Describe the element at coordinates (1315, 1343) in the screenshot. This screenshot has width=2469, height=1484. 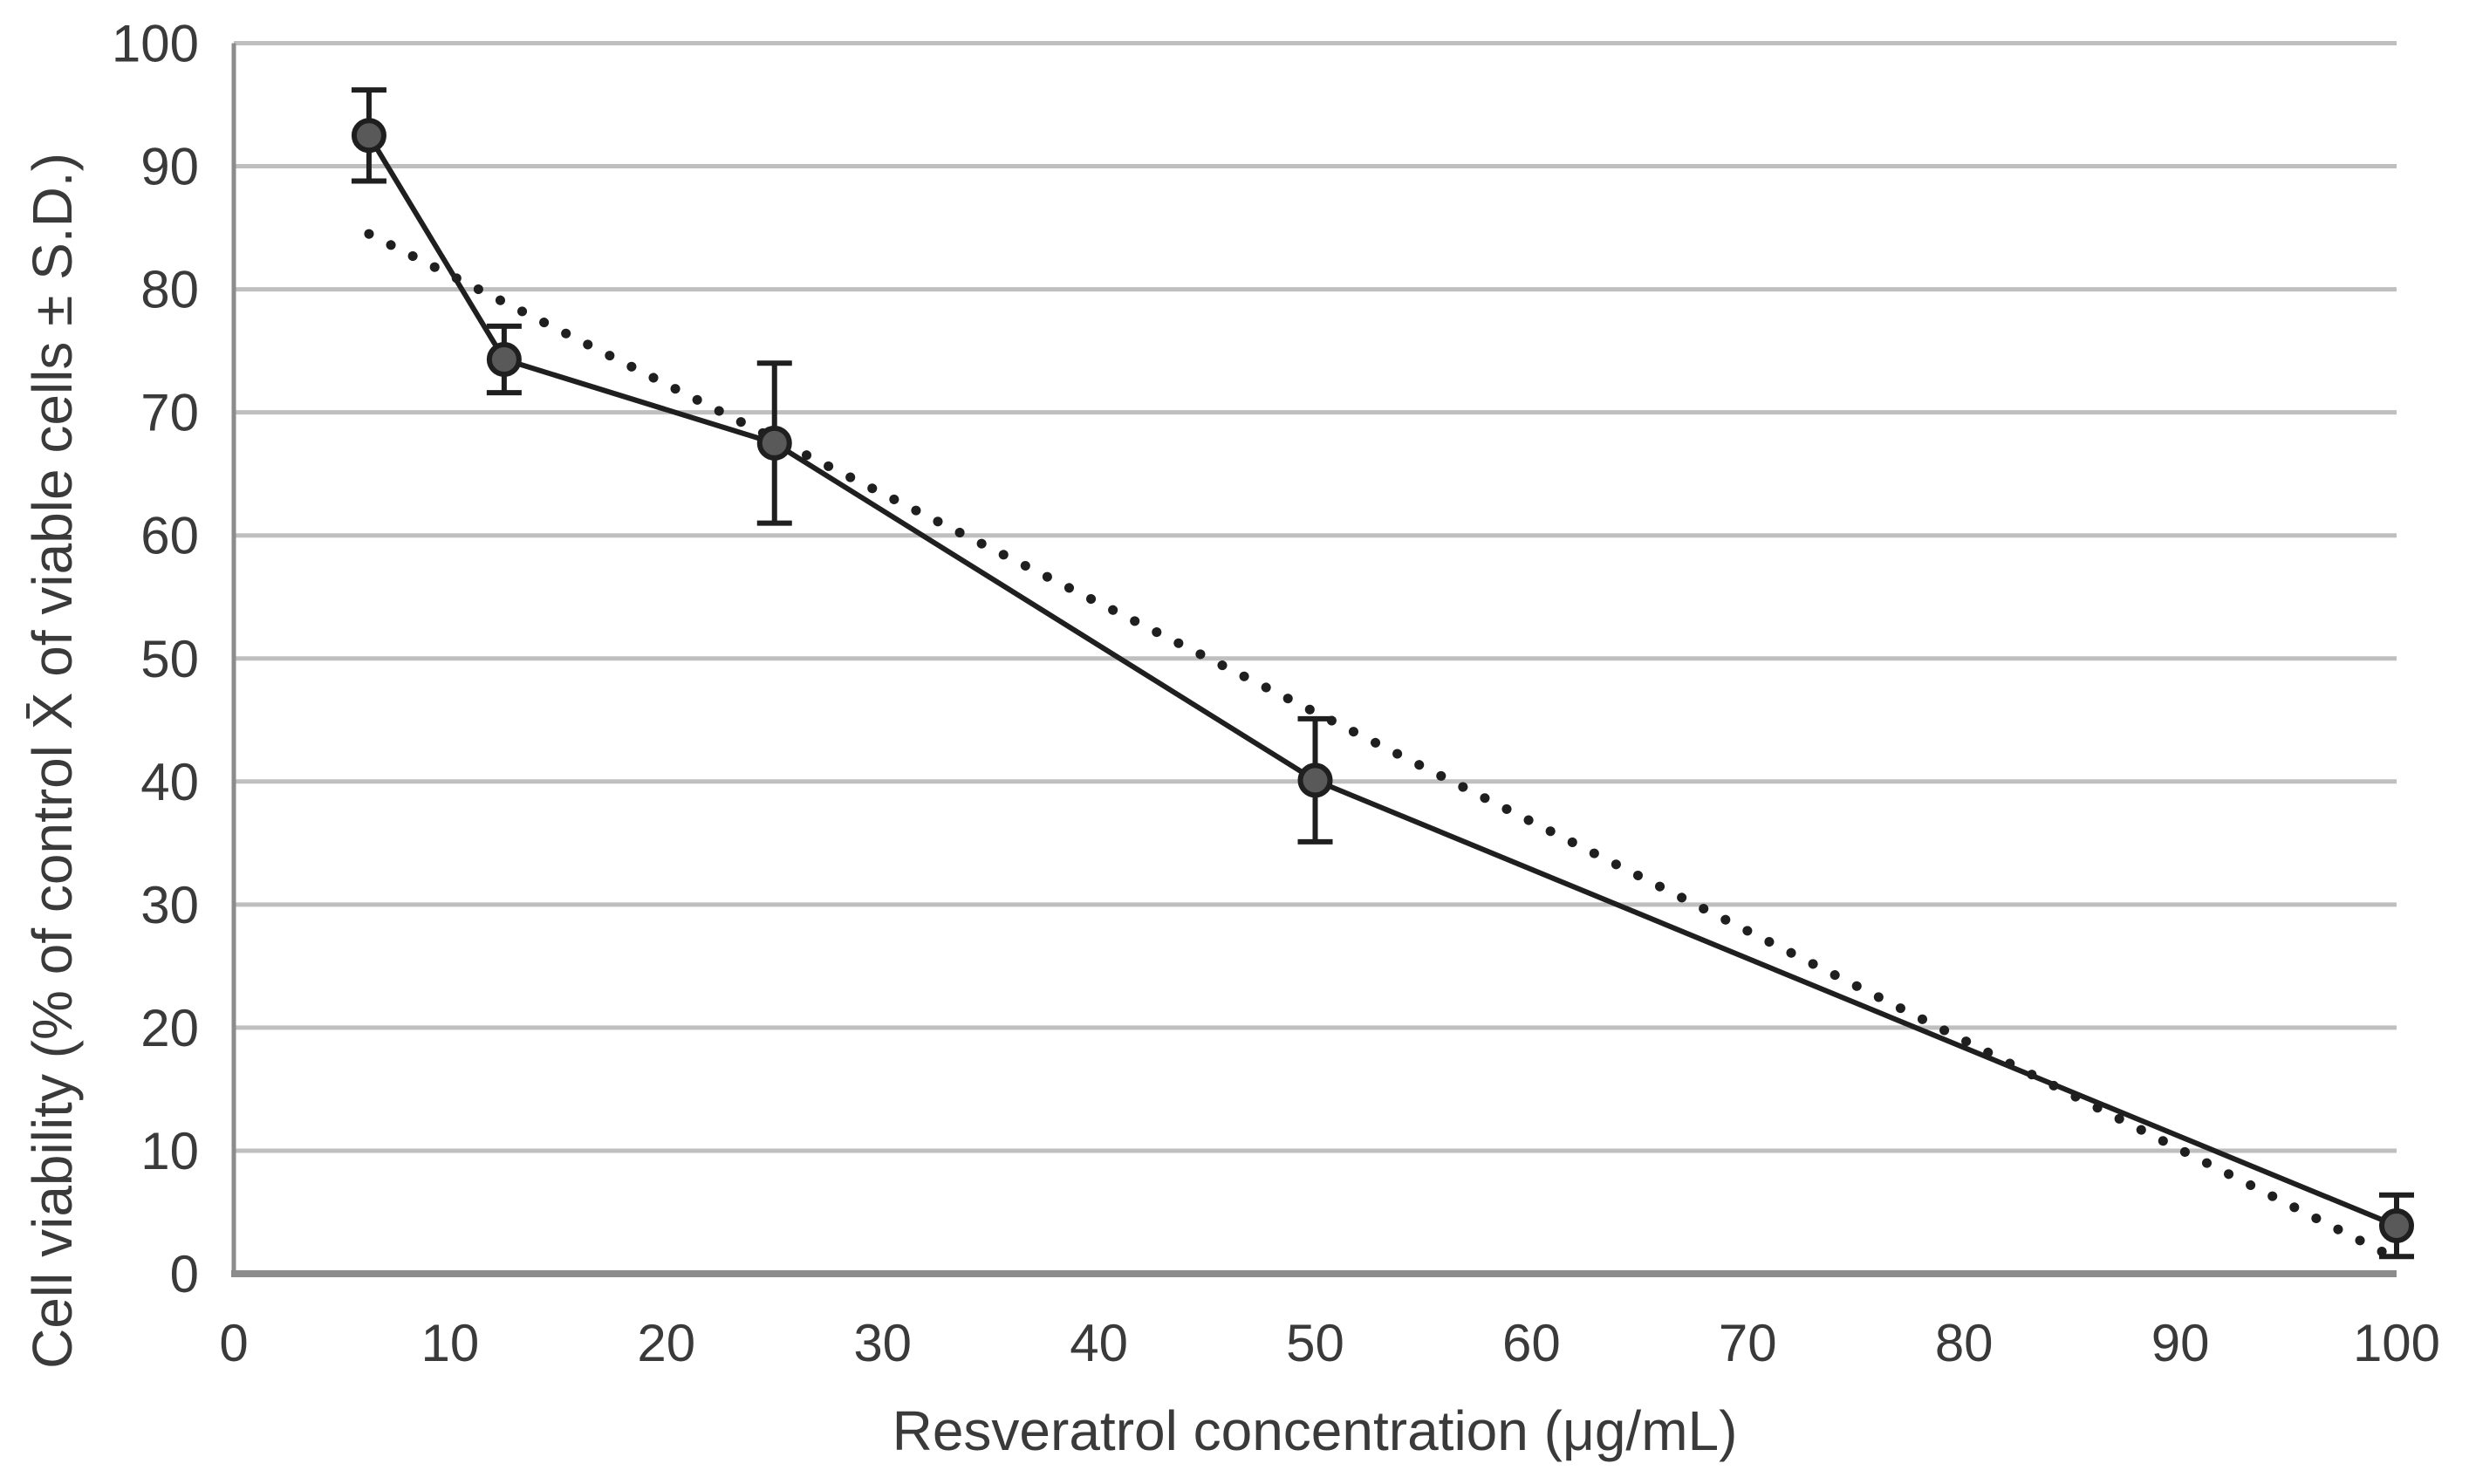
I see `x-tick-label: 50` at that location.